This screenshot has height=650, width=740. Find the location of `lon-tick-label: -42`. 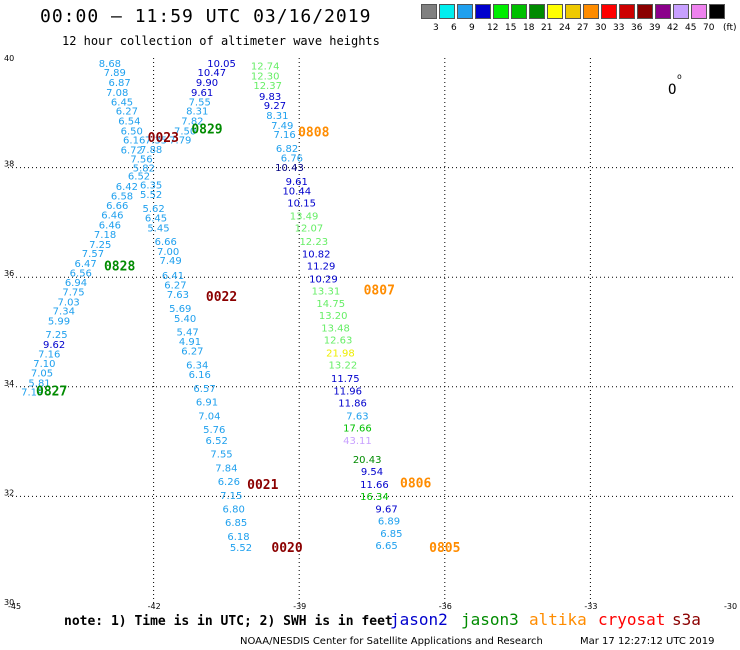

lon-tick-label: -42 is located at coordinates (154, 606).